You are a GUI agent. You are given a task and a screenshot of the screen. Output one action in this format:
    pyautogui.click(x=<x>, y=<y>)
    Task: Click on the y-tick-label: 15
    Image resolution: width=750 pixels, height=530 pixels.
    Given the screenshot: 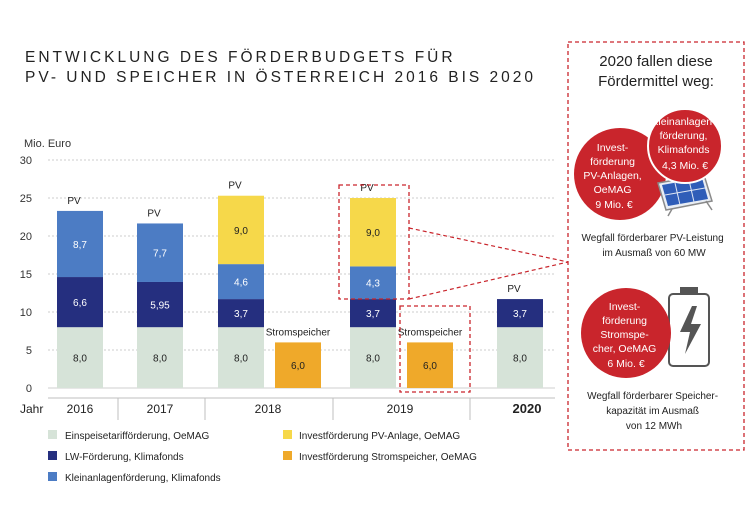 What is the action you would take?
    pyautogui.click(x=26, y=275)
    